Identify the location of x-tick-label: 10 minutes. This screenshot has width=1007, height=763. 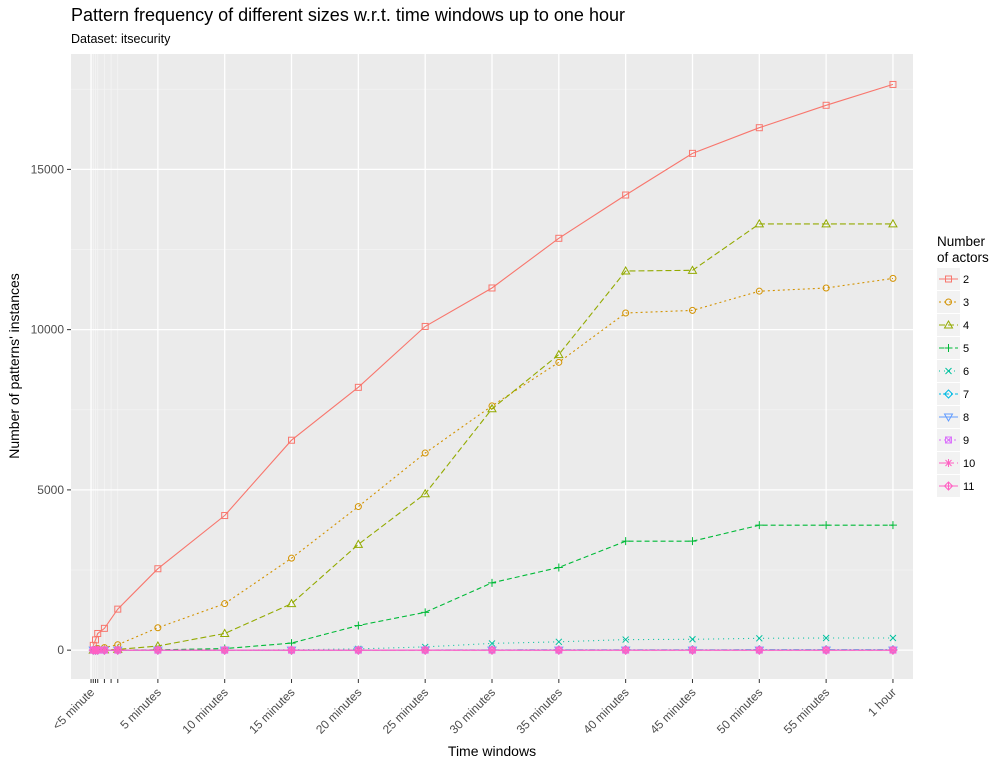
(204, 710).